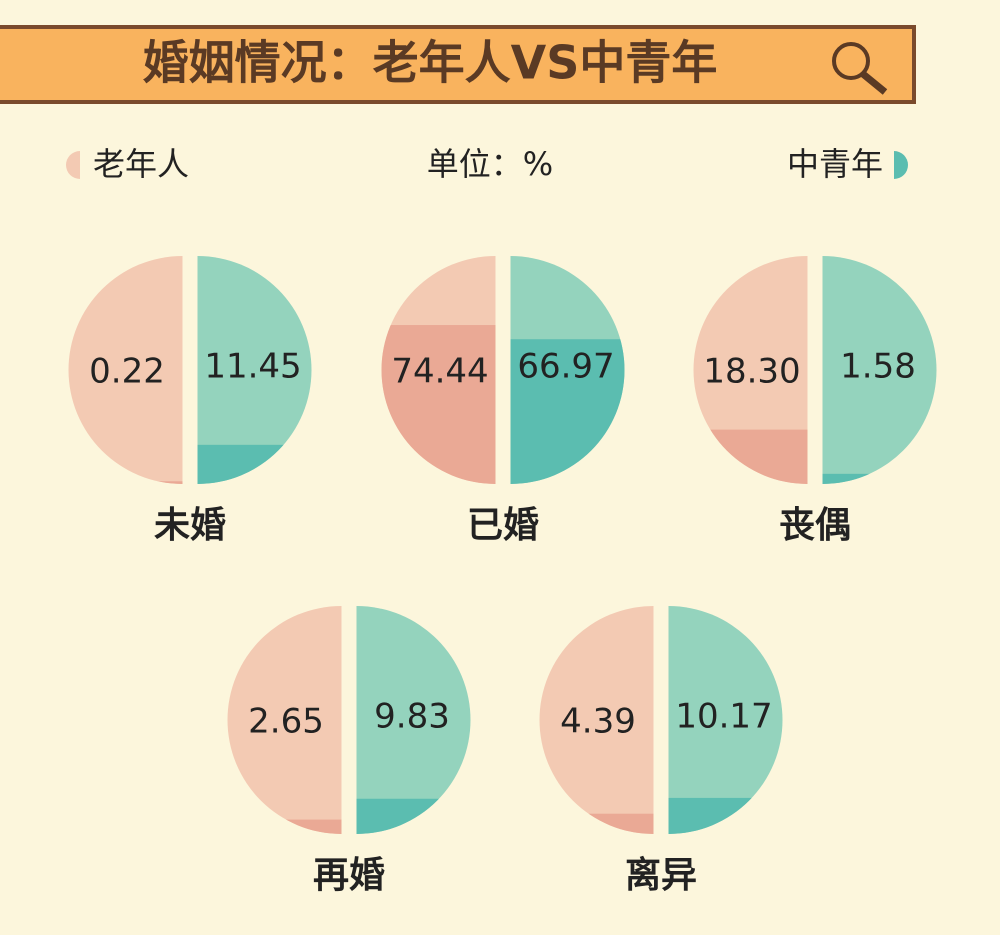 This screenshot has width=1000, height=935. Describe the element at coordinates (439, 372) in the screenshot. I see `value-label: 74.44` at that location.